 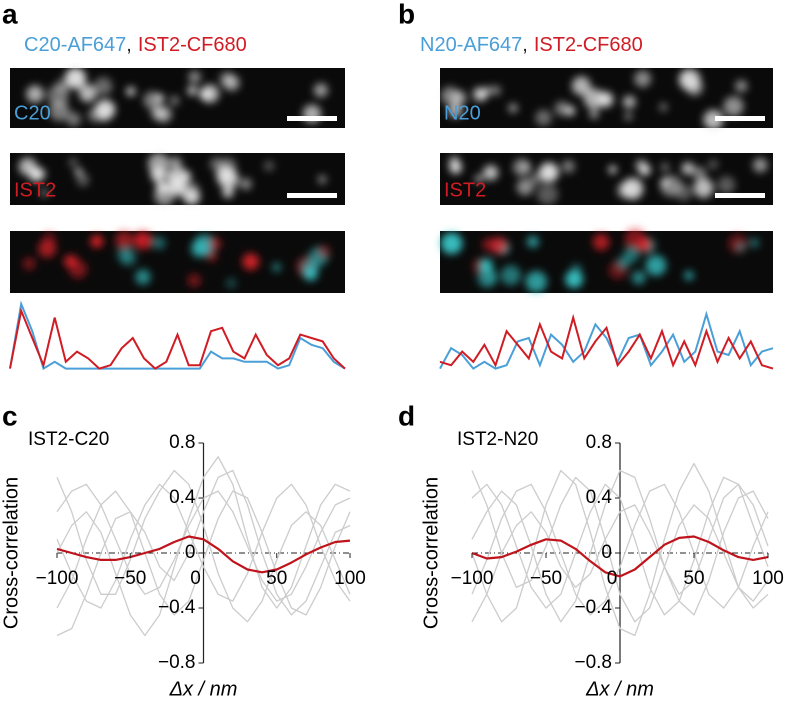 I want to click on image-label: N20, so click(x=462, y=113).